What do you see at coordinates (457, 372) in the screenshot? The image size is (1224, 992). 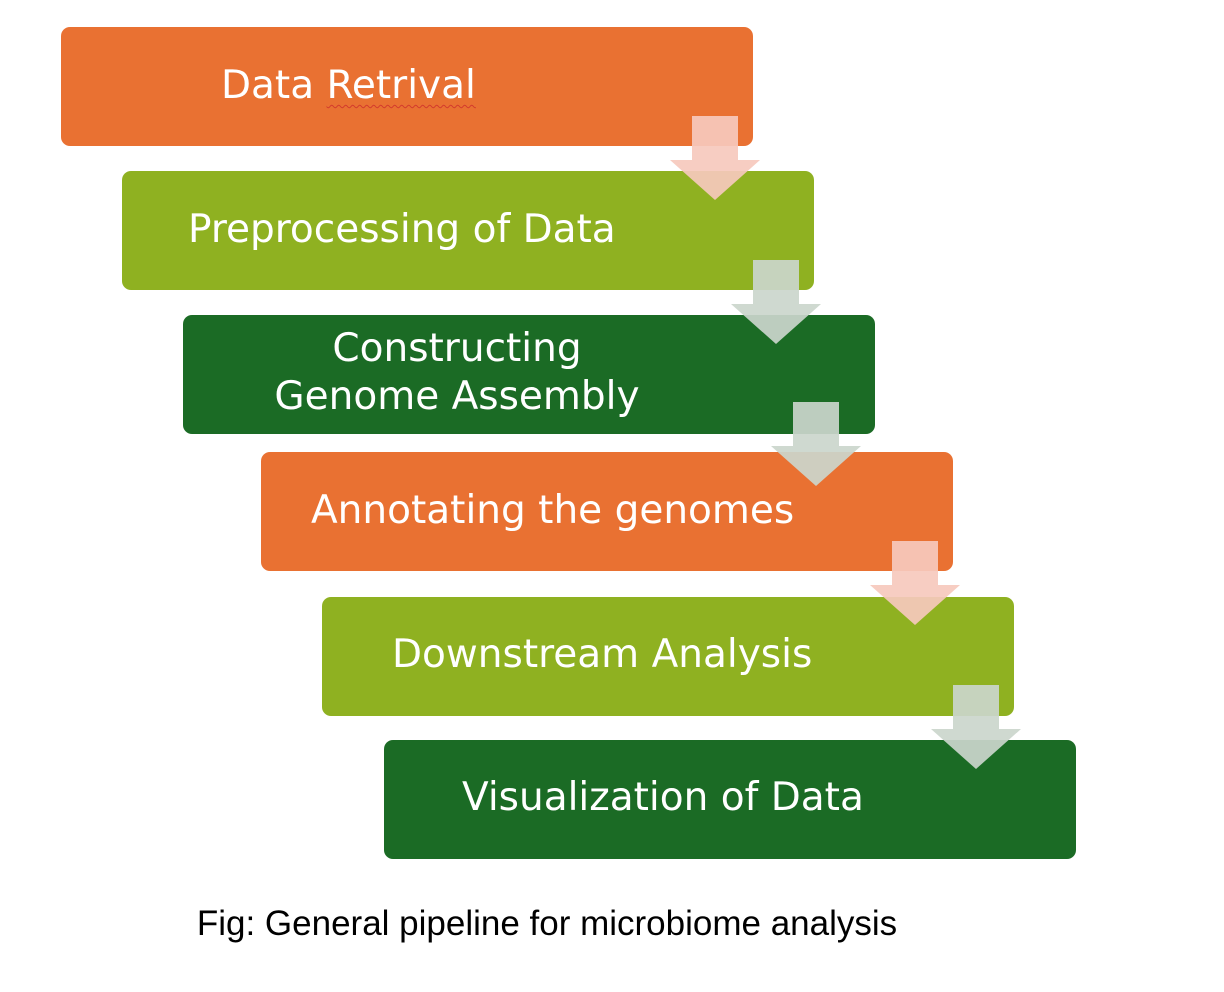 I see `step-label: Constructing Genome Assembly` at bounding box center [457, 372].